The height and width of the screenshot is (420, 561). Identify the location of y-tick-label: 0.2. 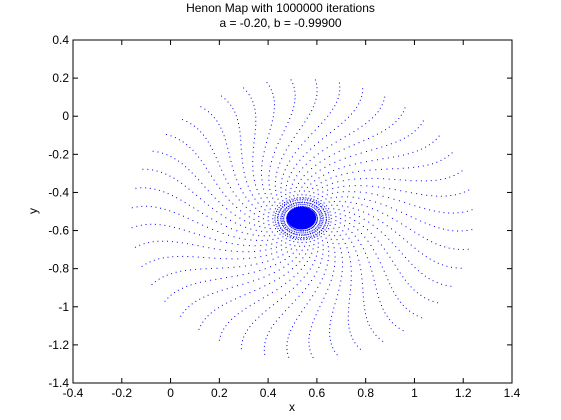
(60, 78).